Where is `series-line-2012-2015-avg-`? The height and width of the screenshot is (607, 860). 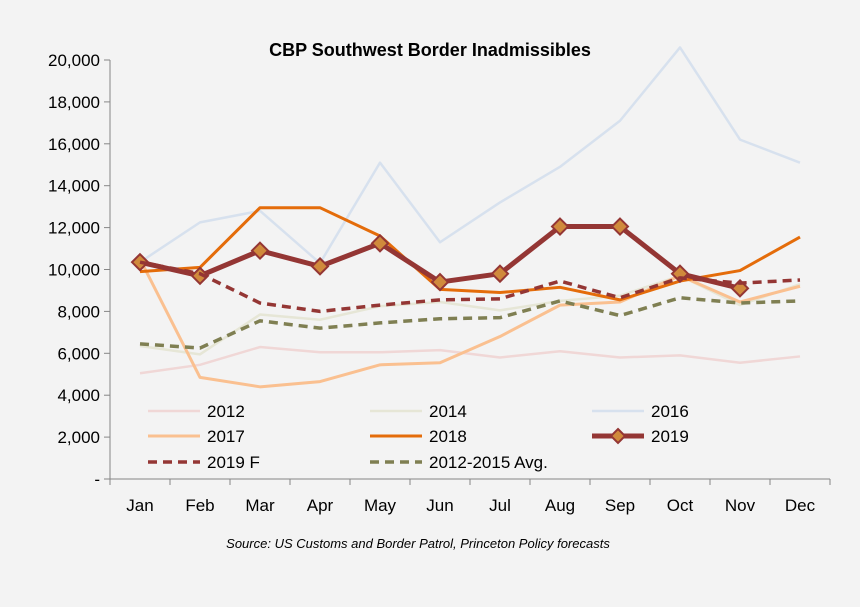 series-line-2012-2015-avg- is located at coordinates (470, 323).